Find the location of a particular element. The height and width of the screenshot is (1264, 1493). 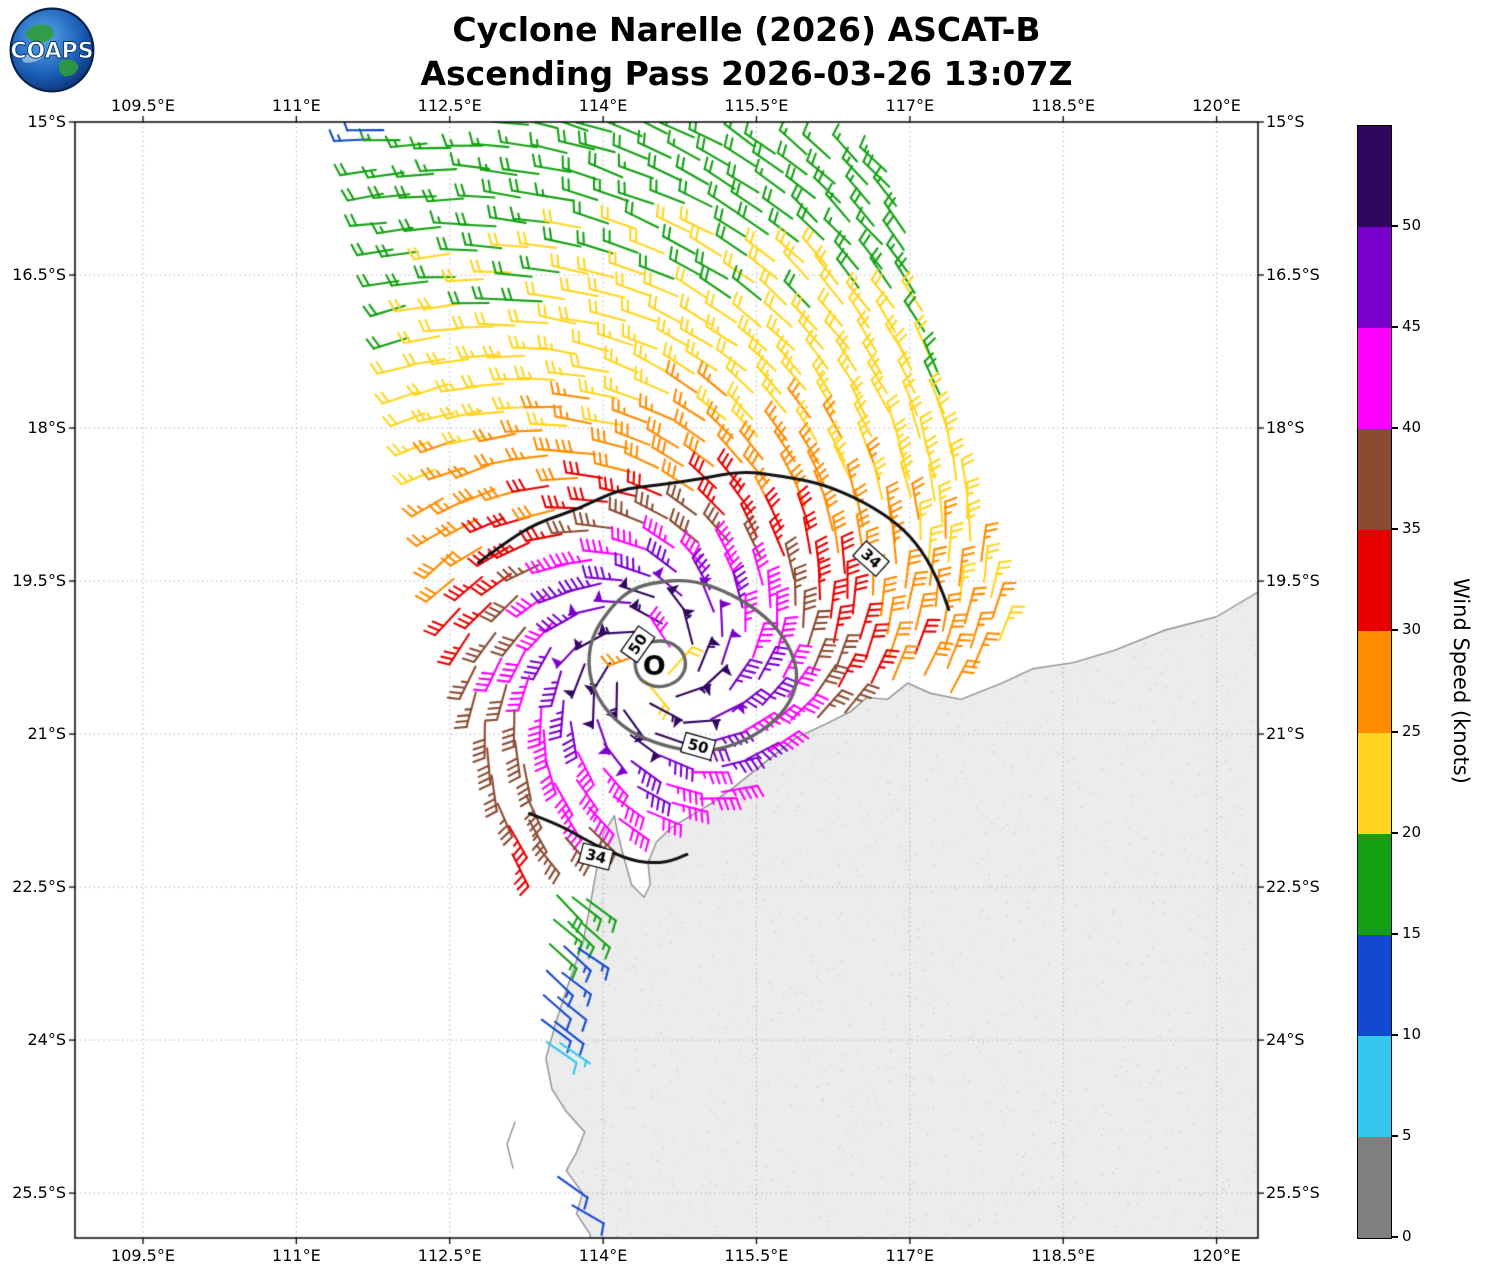

lat-tick-label-left: 25.5°S is located at coordinates (39, 1193).